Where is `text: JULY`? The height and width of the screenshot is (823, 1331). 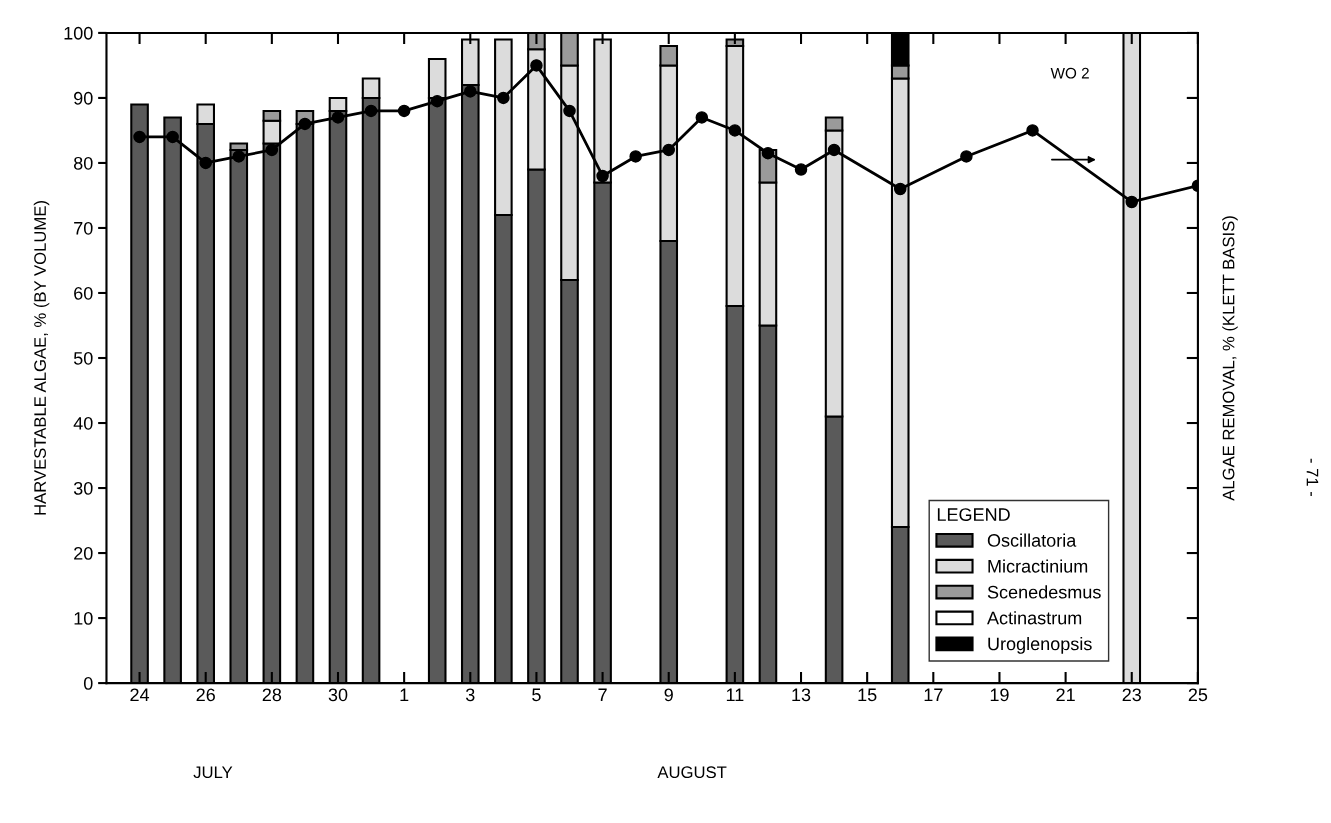
text: JULY is located at coordinates (213, 772).